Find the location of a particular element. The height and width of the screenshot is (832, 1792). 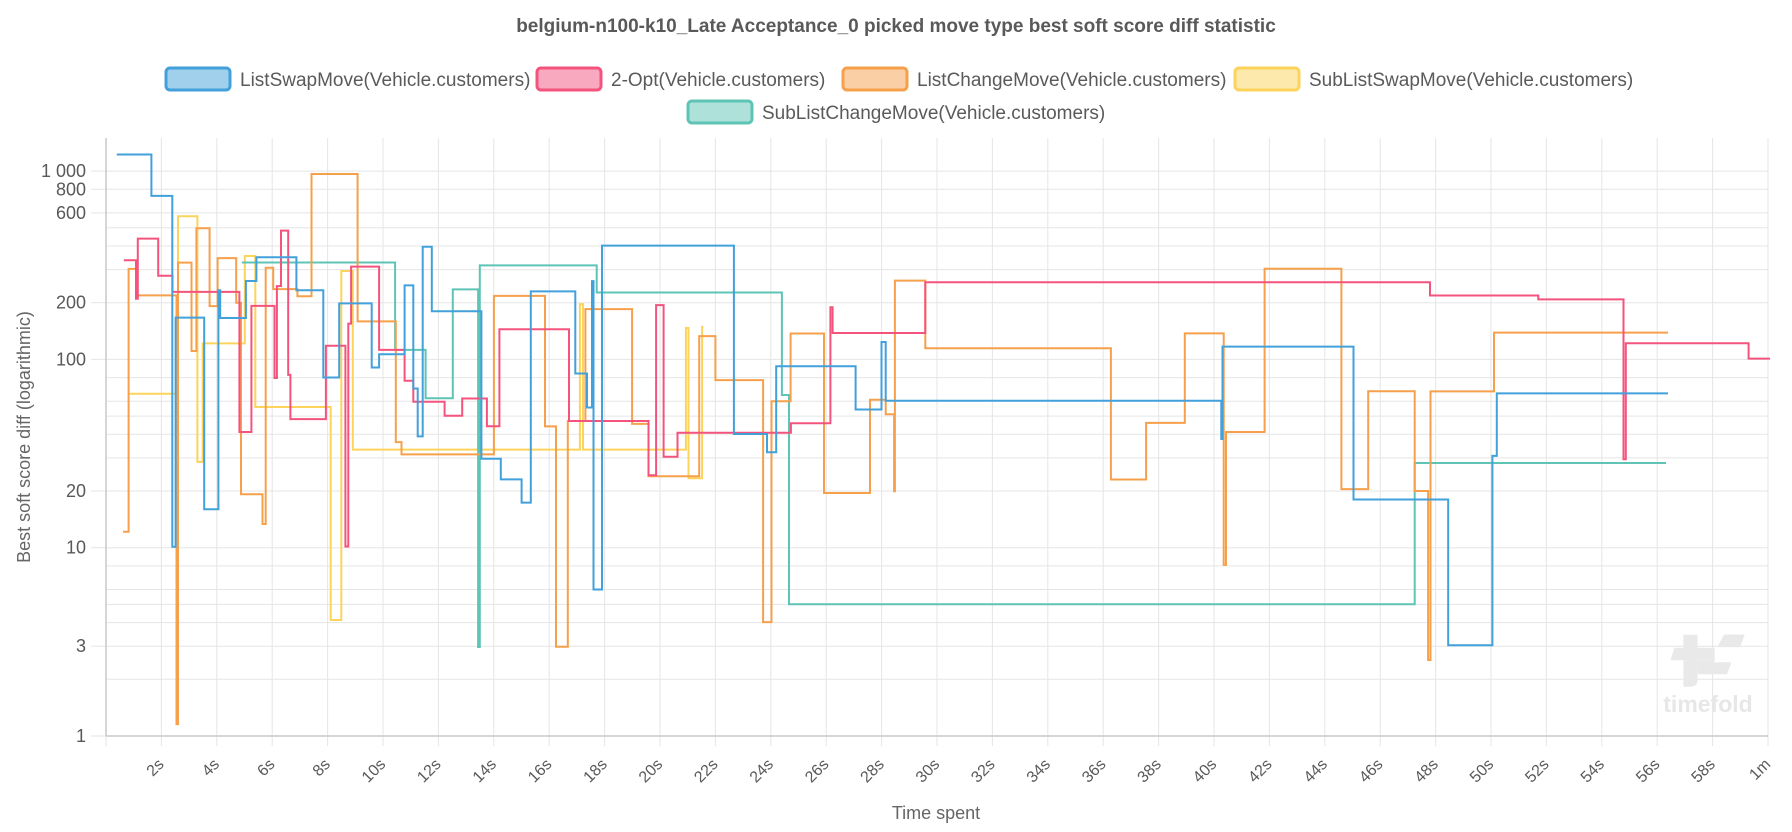

svg-text: timefold is located at coordinates (1707, 704).